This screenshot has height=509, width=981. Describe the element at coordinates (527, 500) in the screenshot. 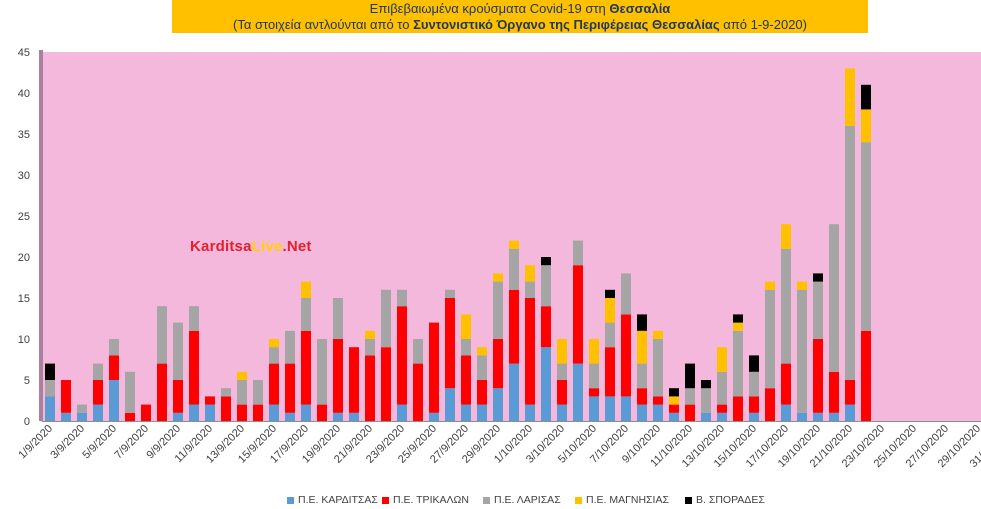

I see `legend-label-larisa: Π.Ε. ΛΑΡΙΣΑΣ` at that location.